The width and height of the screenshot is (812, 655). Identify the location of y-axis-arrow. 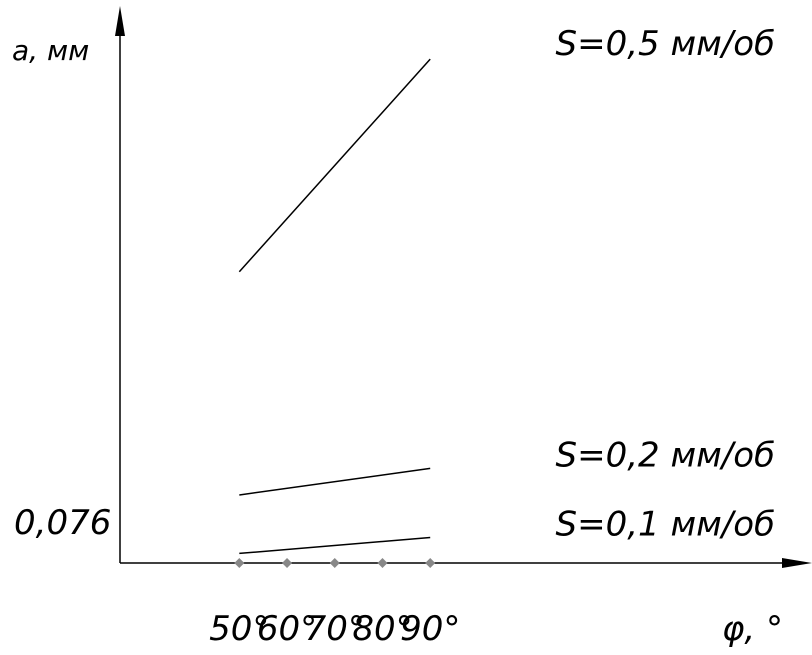
(120, 21).